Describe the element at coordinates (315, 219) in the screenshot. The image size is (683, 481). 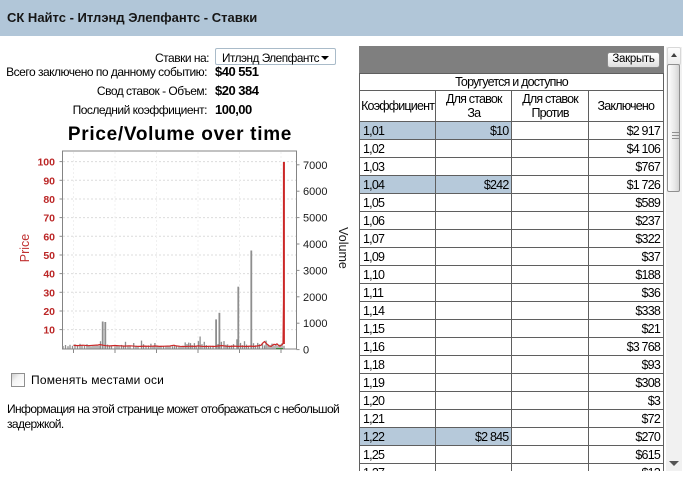
I see `svg-text: 5000` at that location.